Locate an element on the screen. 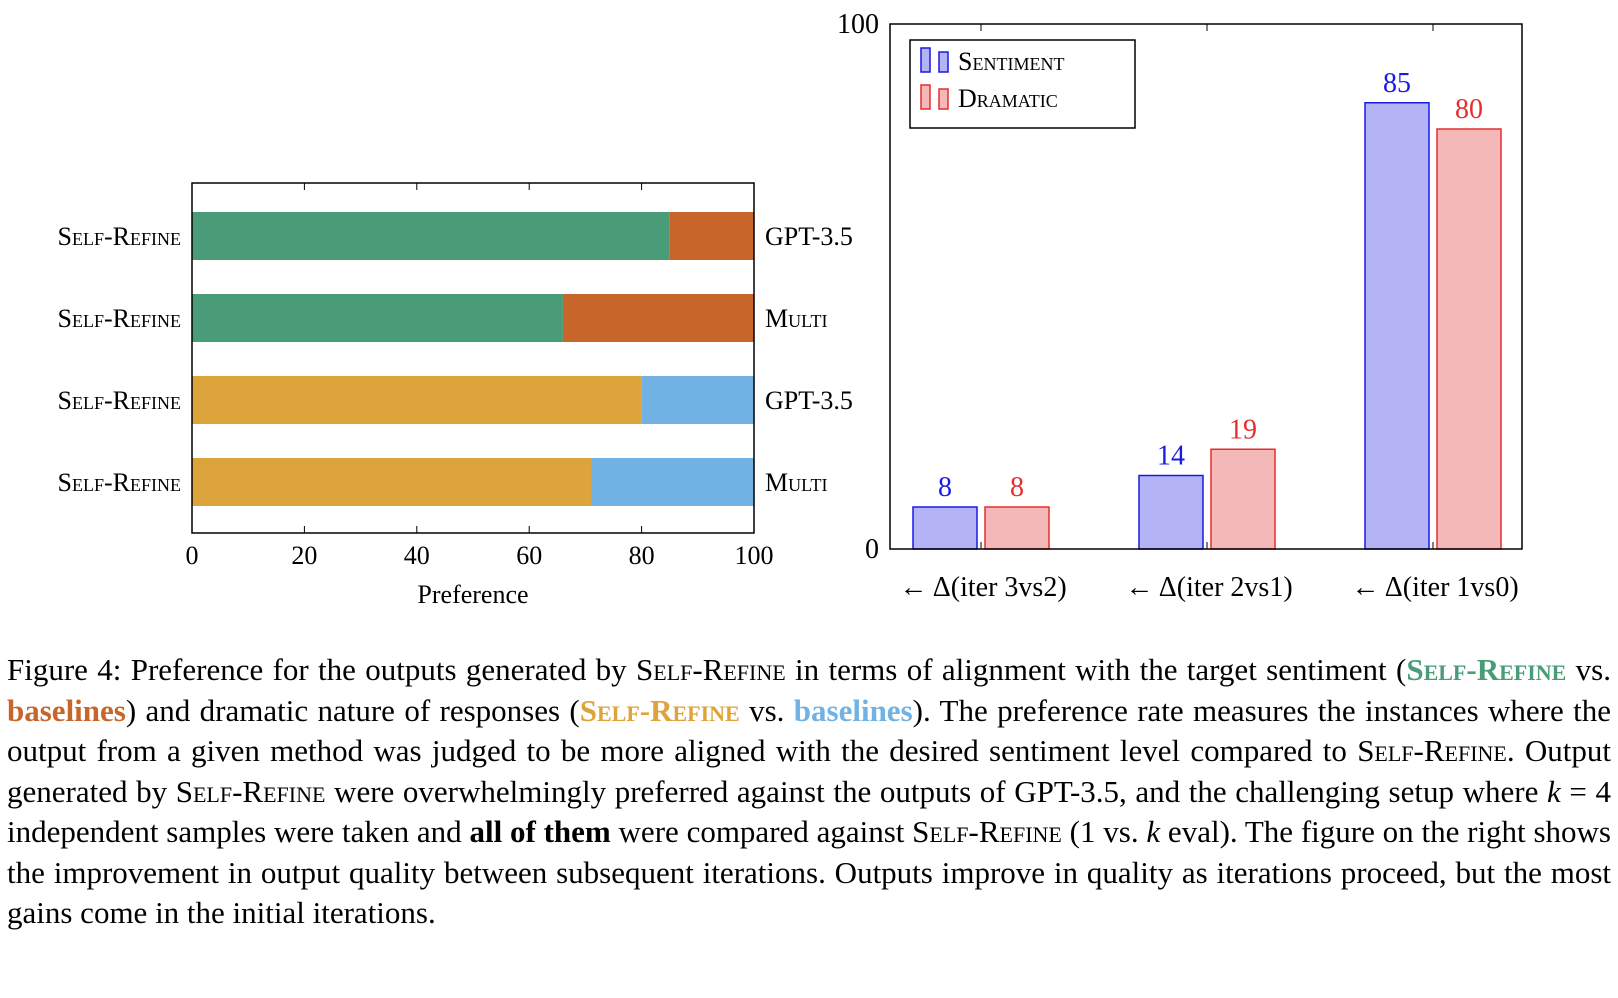 This screenshot has width=1618, height=998. caption-text: (1 vs. is located at coordinates (1104, 831).